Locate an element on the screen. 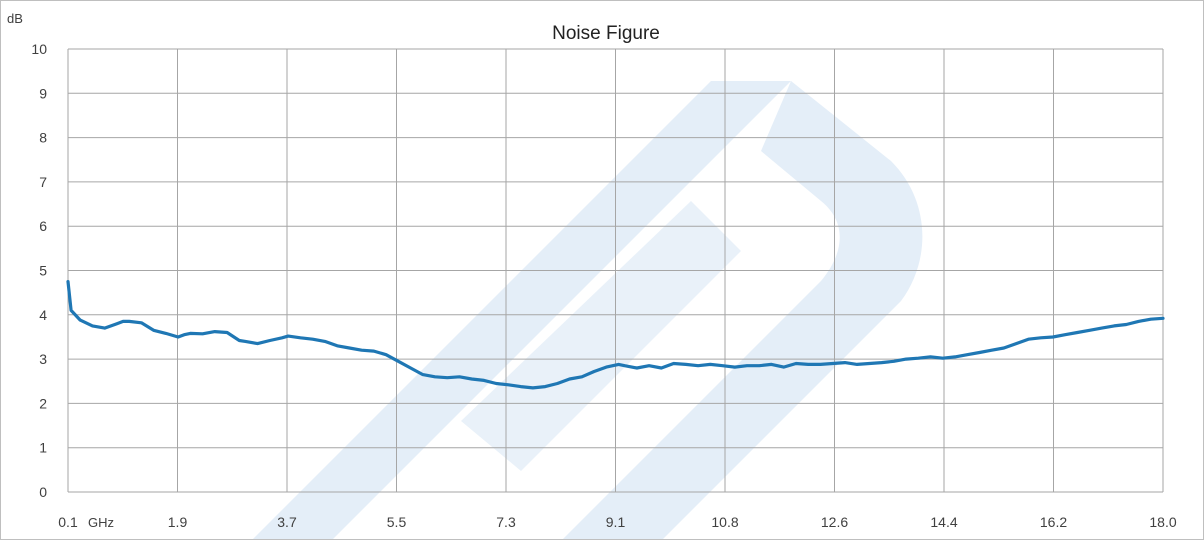 The height and width of the screenshot is (540, 1204). x-tick-label: 0.1 is located at coordinates (68, 522).